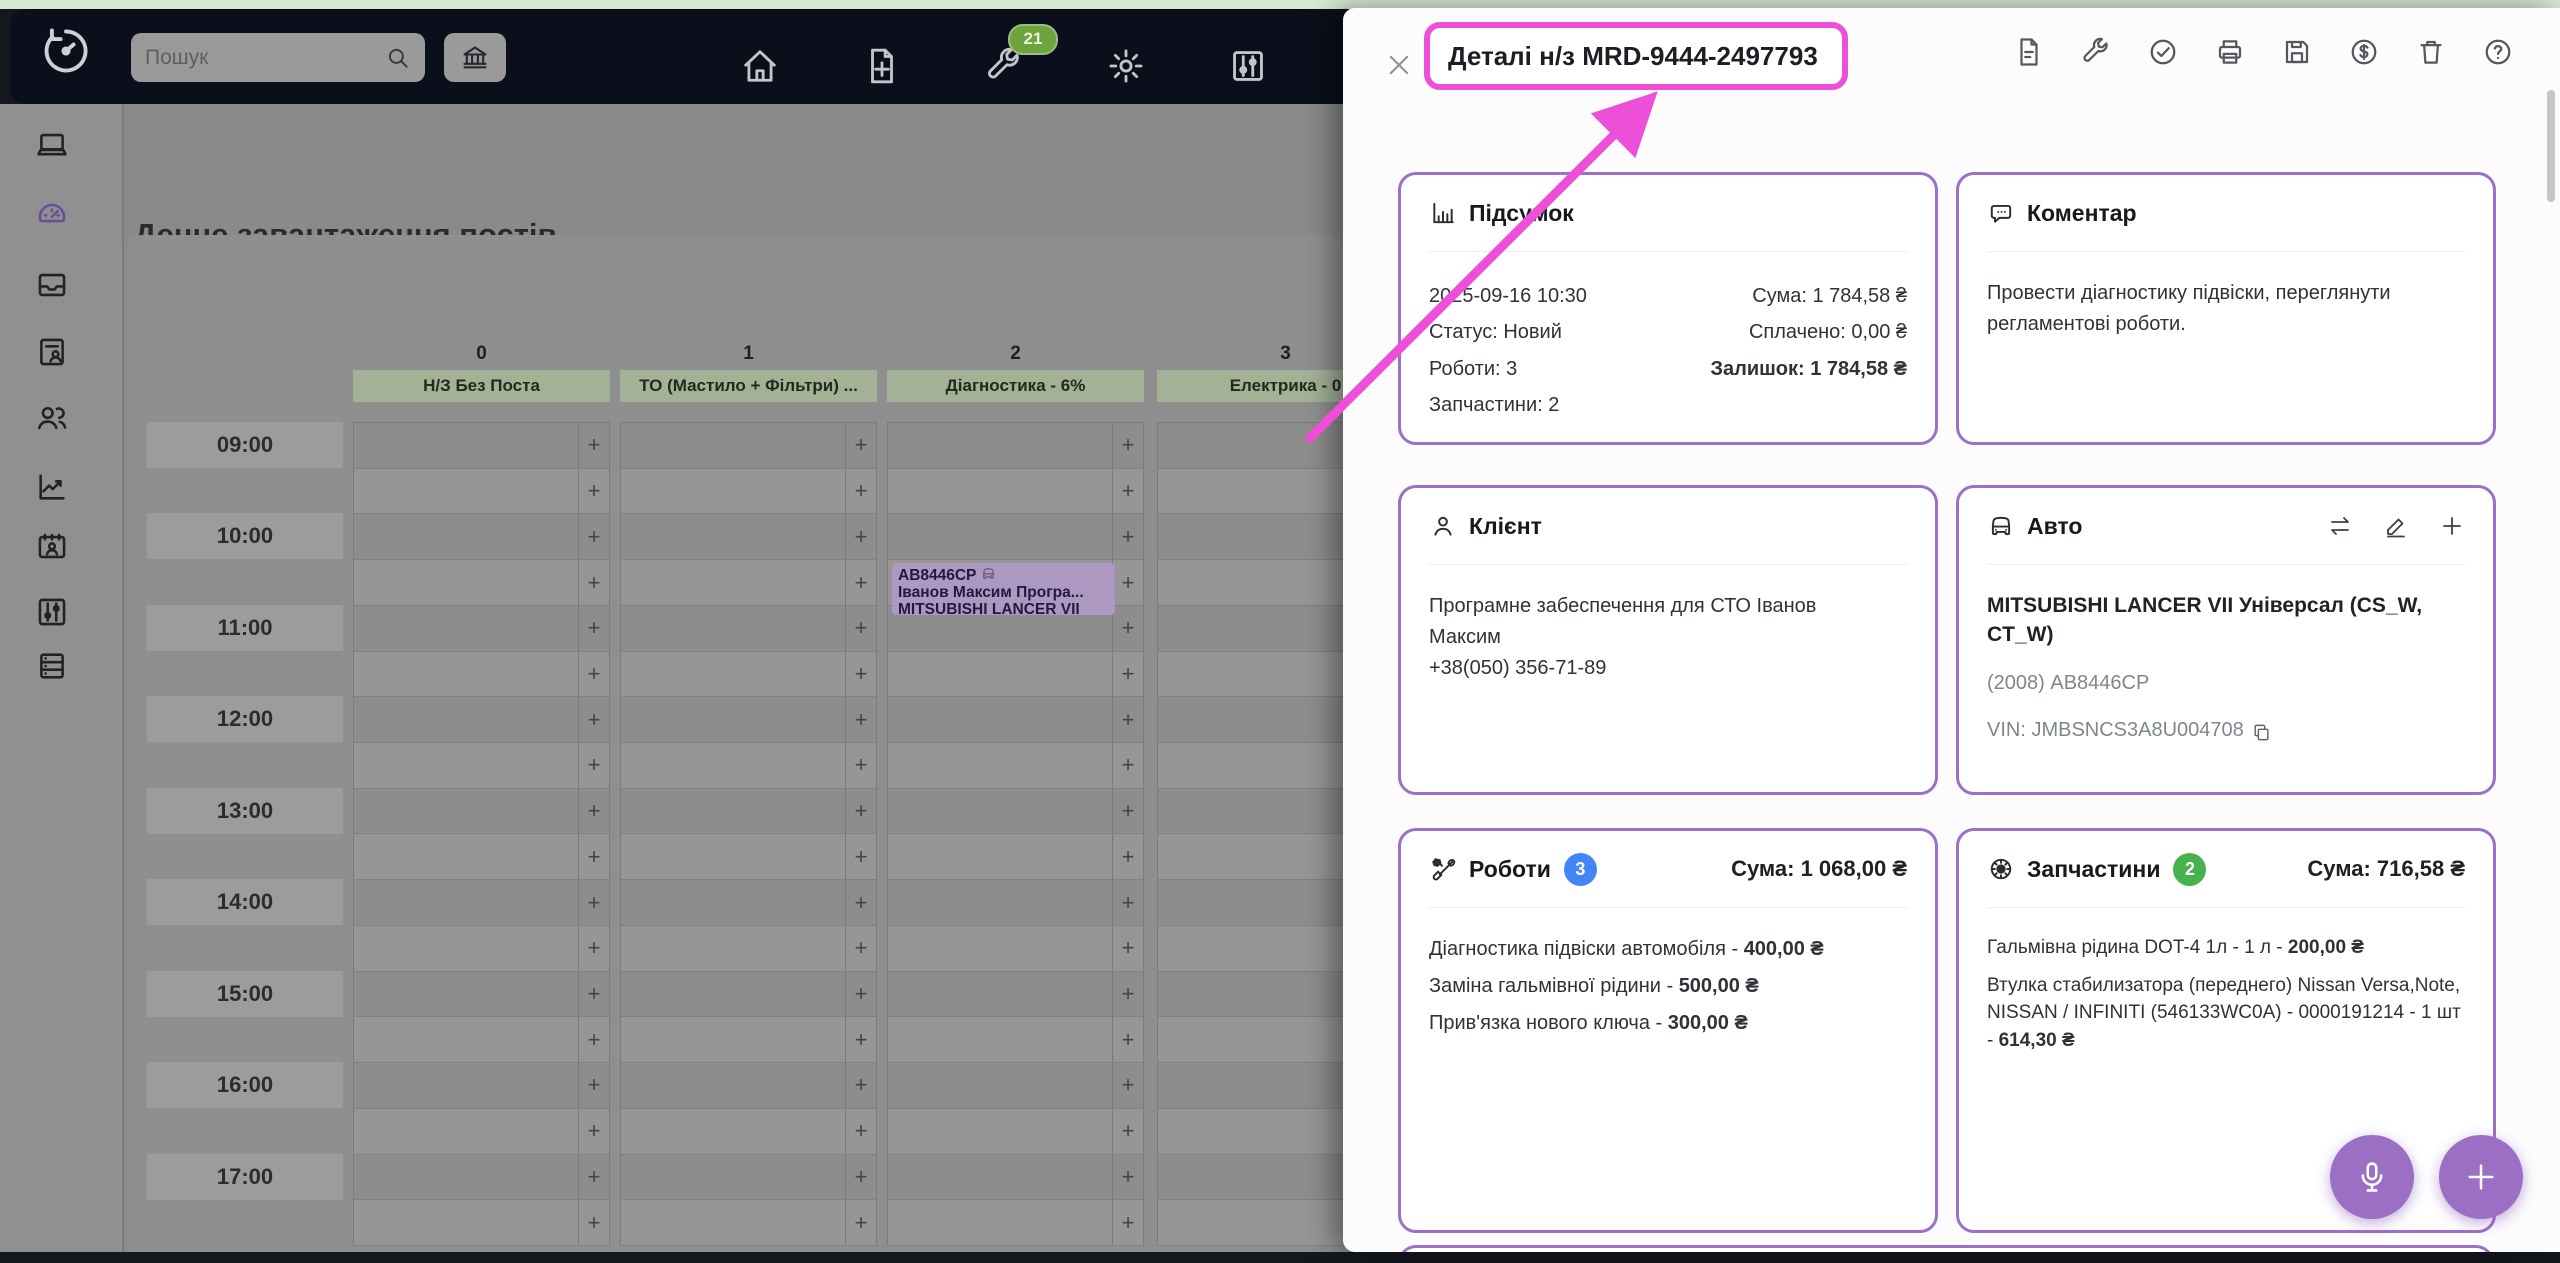  I want to click on sidebar-item-doc-user, so click(52, 352).